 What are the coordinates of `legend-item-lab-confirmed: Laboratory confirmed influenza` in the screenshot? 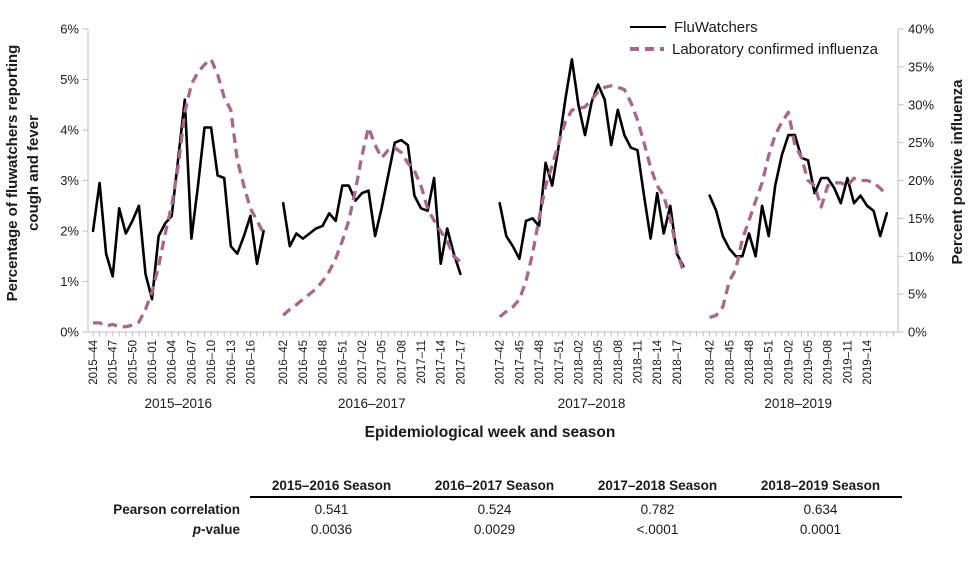 It's located at (754, 49).